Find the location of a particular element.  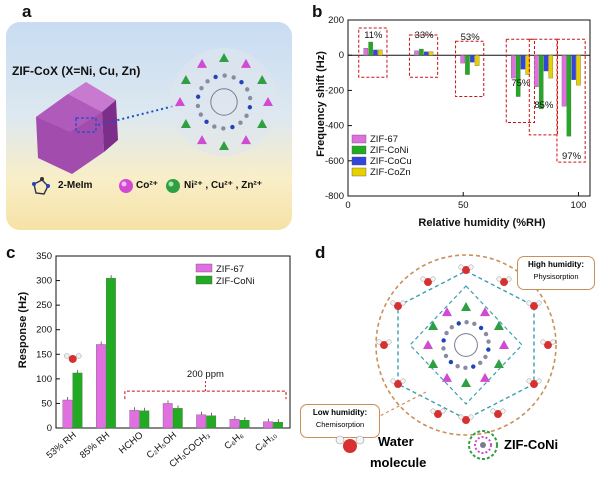

chart-b-pct-label: 11% is located at coordinates (373, 35).